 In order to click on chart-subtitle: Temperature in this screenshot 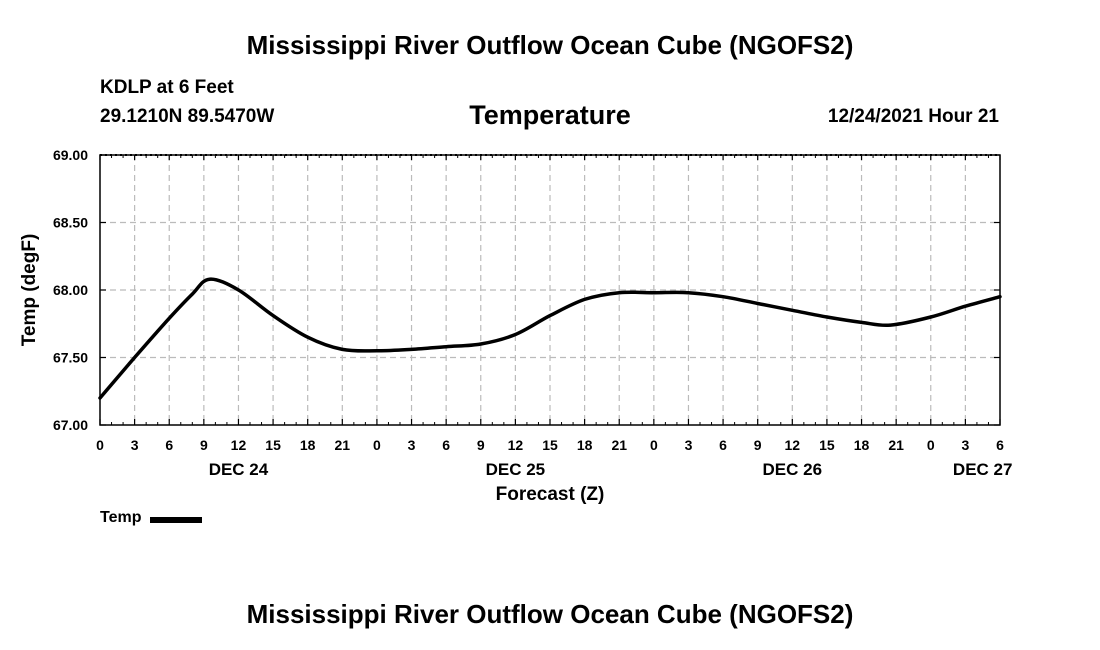, I will do `click(550, 115)`.